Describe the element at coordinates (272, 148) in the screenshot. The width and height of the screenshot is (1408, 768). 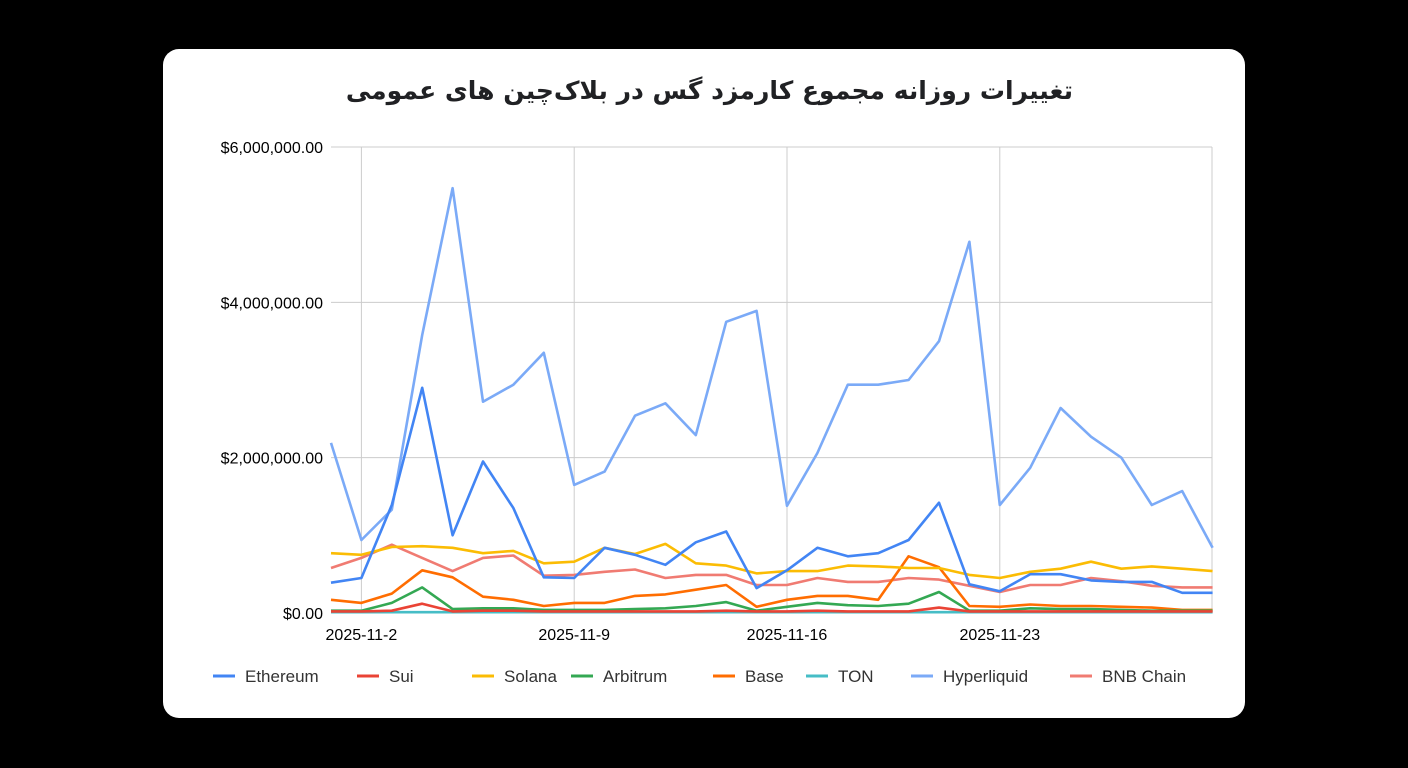
I see `y-tick-label: $6,000,000.00` at that location.